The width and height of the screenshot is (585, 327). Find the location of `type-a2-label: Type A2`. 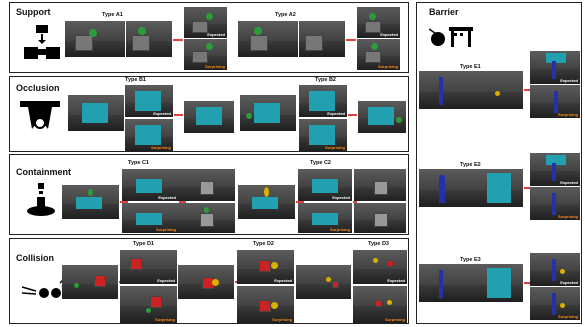

type-a2-label: Type A2 is located at coordinates (285, 15).